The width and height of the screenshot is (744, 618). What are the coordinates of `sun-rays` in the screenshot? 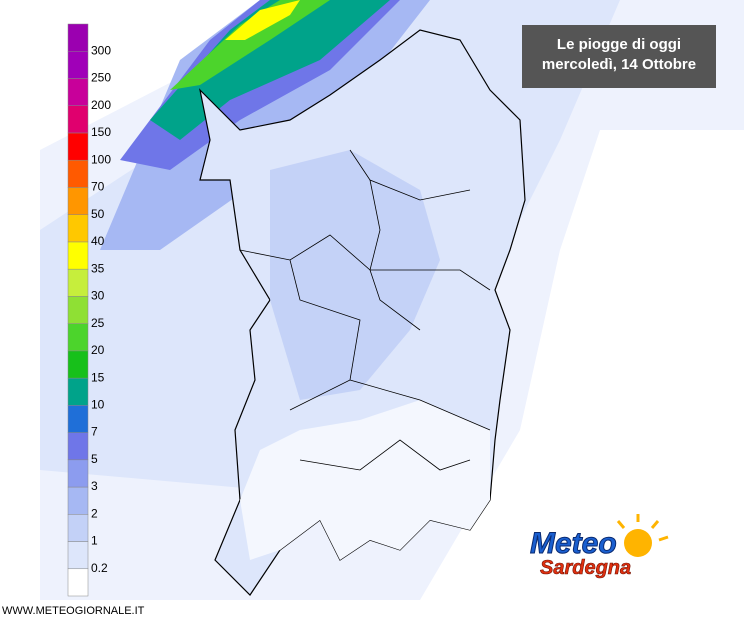 It's located at (642, 528).